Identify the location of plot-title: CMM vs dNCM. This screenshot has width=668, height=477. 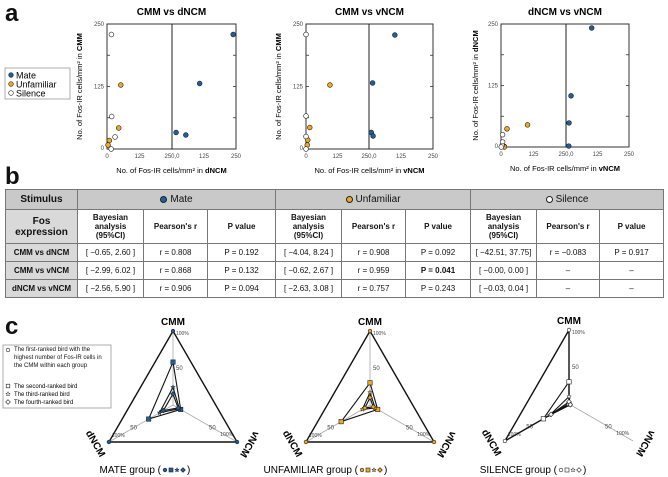
(171, 12).